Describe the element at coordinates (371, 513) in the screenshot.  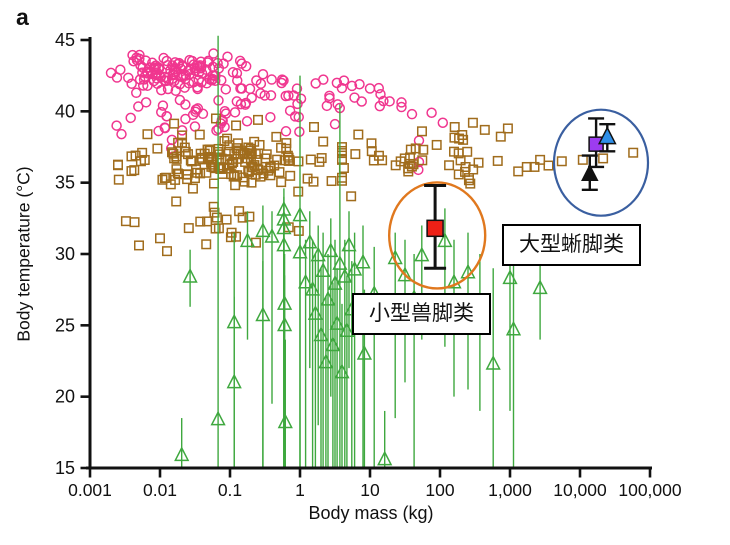
I see `x-axis-title: Body mass (kg)` at that location.